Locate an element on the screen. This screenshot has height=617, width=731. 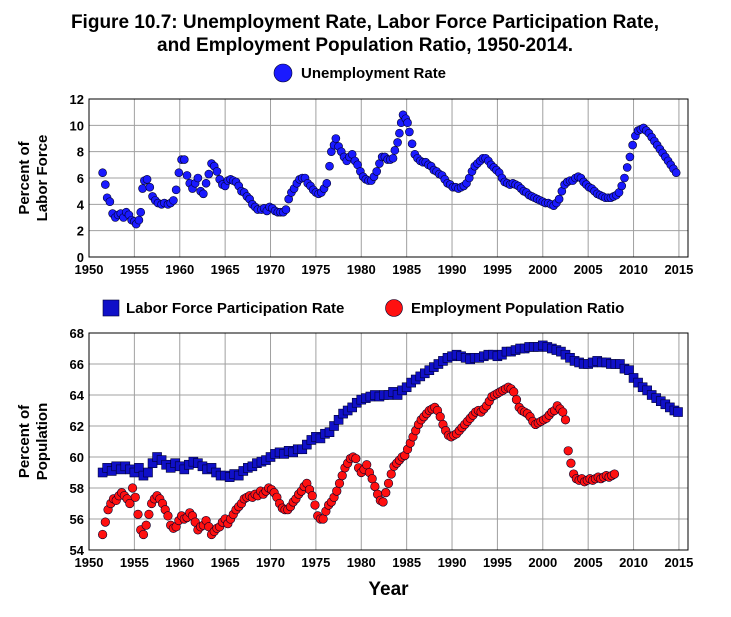
x-tick-label: 2010 is located at coordinates (633, 562).